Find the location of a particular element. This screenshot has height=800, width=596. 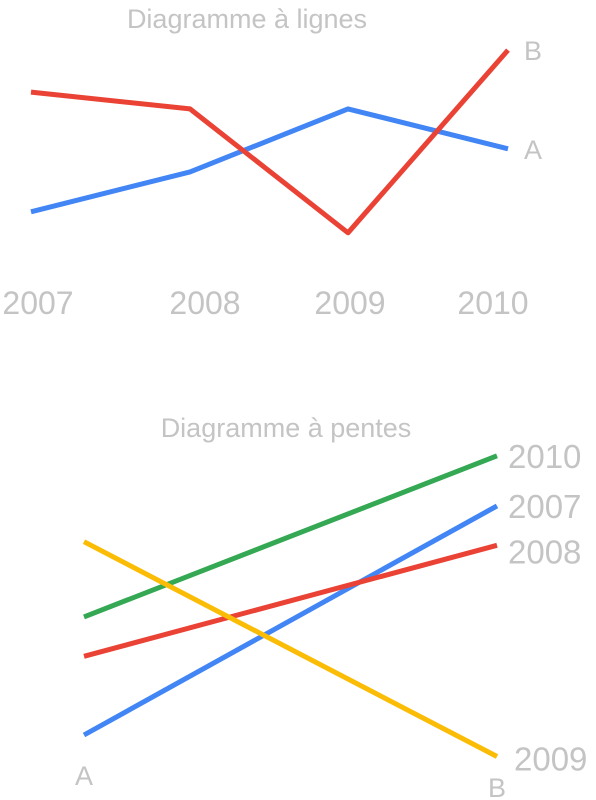

line-chart-title: Diagramme à lignes is located at coordinates (247, 19).